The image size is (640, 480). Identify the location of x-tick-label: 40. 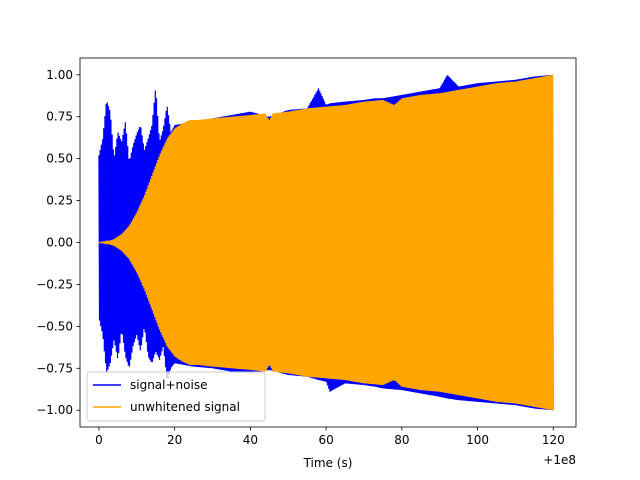
(250, 440).